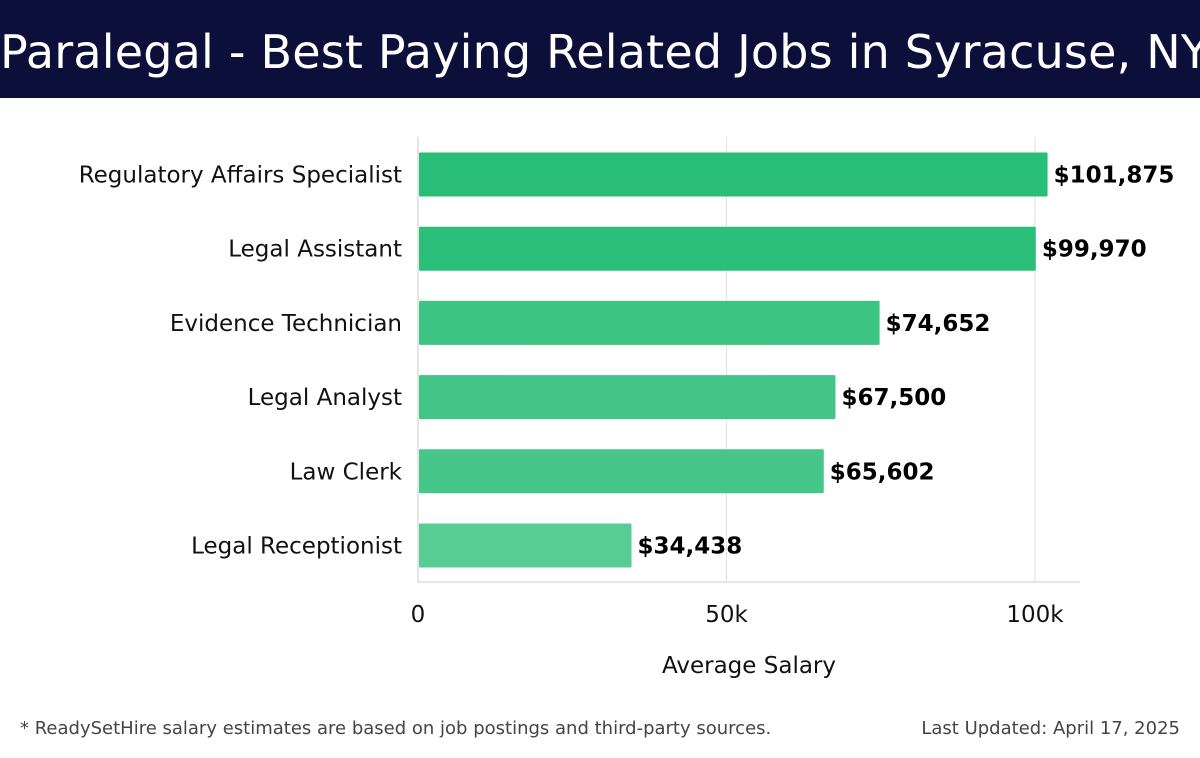  Describe the element at coordinates (1035, 615) in the screenshot. I see `x-tick-label-2: 100k` at that location.